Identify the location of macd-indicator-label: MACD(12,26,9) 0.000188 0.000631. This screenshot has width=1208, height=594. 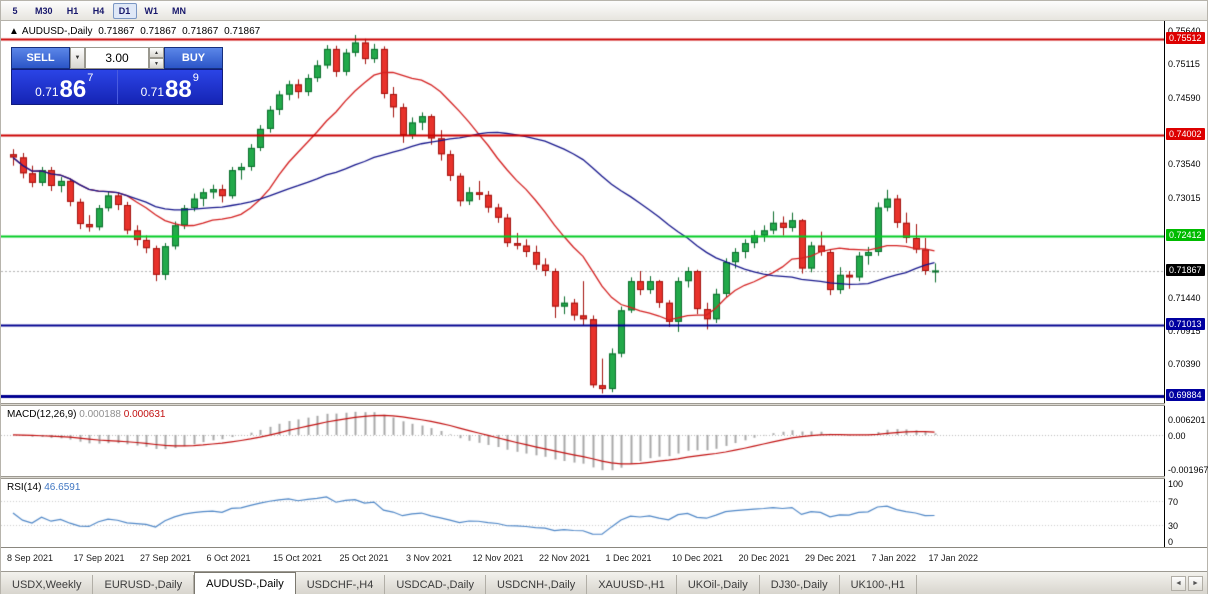
(86, 414).